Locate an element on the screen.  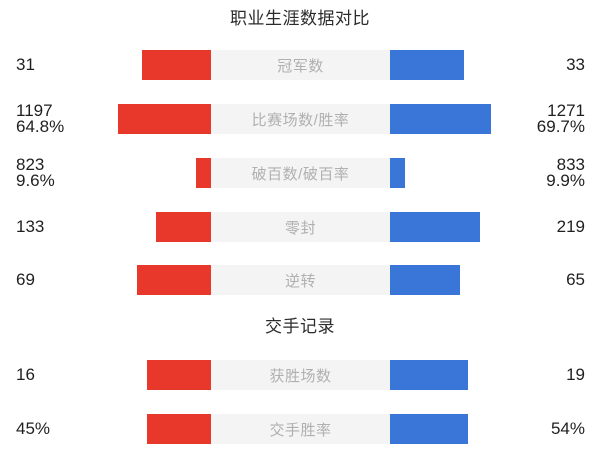
stat-row-championships: 31 冠军数 33 is located at coordinates (300, 65).